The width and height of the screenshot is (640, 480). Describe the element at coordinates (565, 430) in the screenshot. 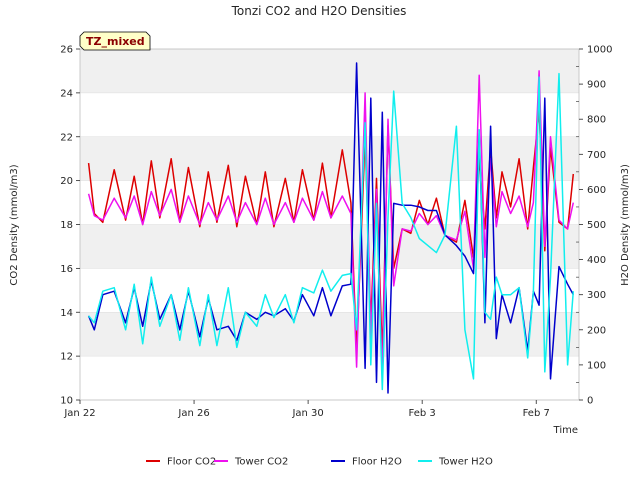

I see `x-axis-title: Time` at that location.